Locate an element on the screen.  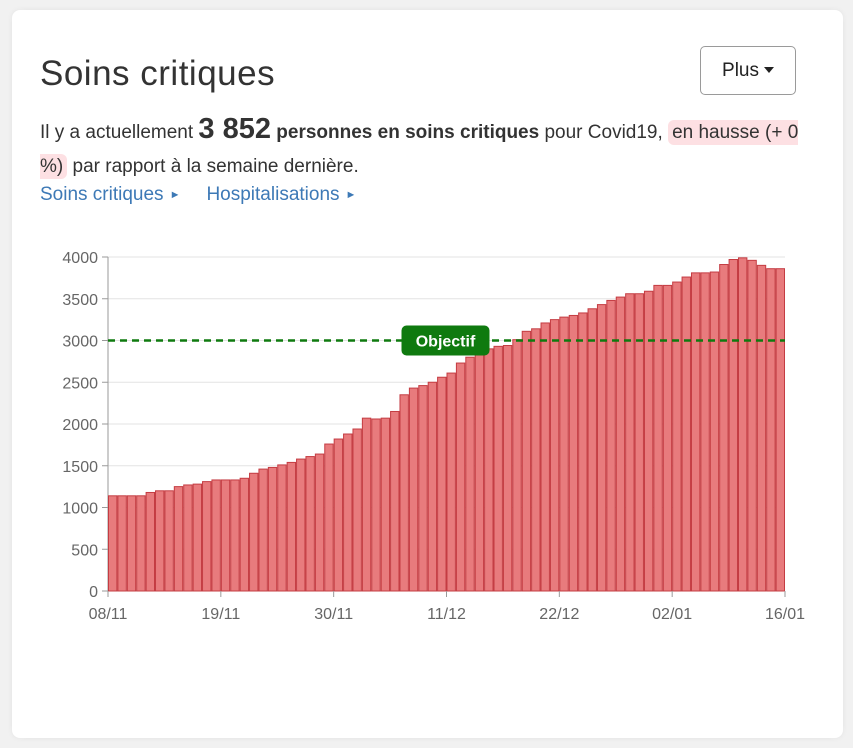
x-tick-label: 19/11 is located at coordinates (220, 614).